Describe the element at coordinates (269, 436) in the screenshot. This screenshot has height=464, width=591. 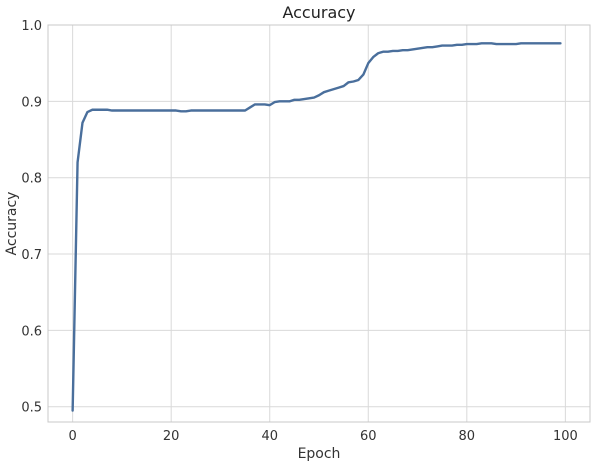
I see `x-tick-label: 40` at that location.